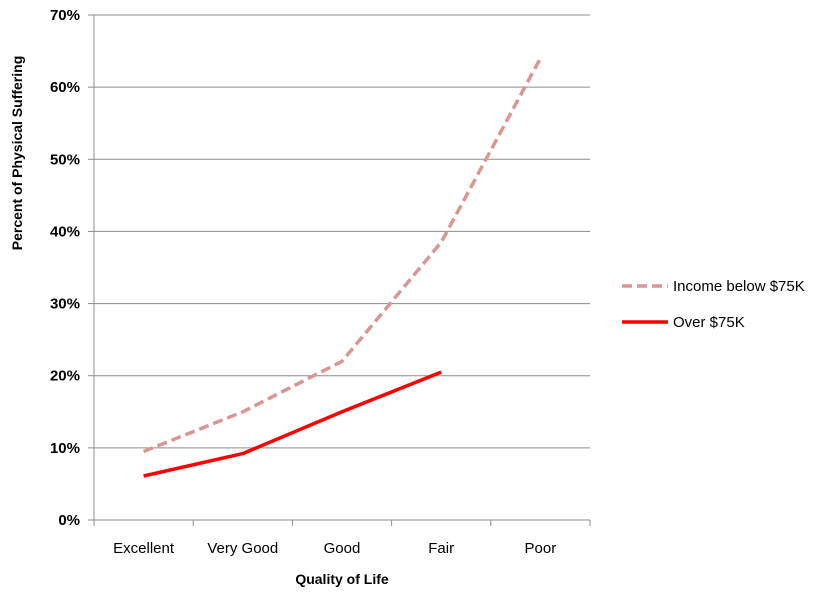 This screenshot has height=594, width=830. I want to click on y-tick-label: 50%, so click(65, 159).